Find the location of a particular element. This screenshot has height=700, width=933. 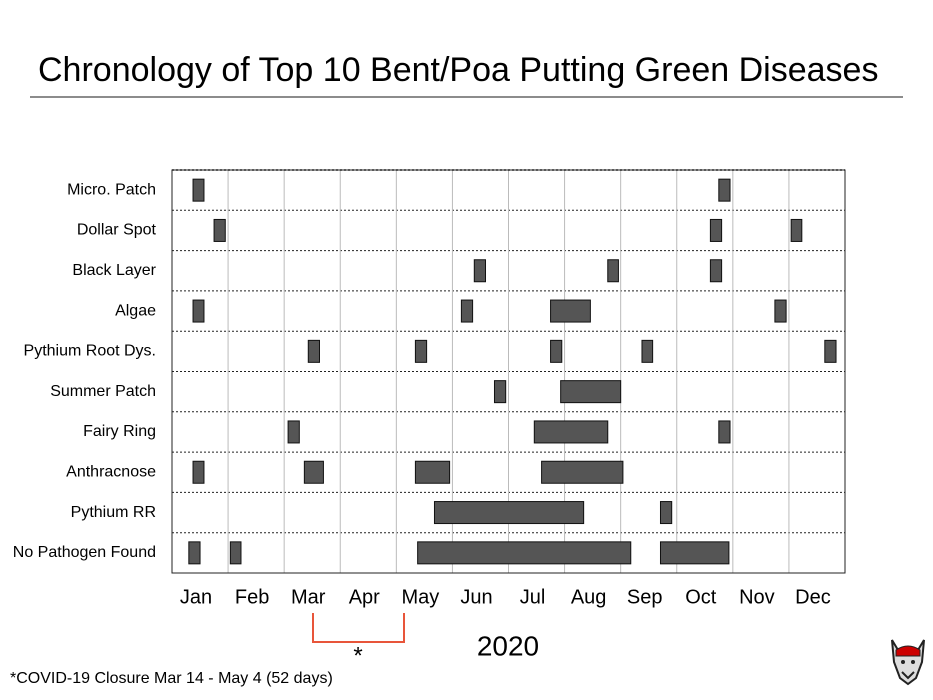

x-tick-label: Apr is located at coordinates (364, 597).